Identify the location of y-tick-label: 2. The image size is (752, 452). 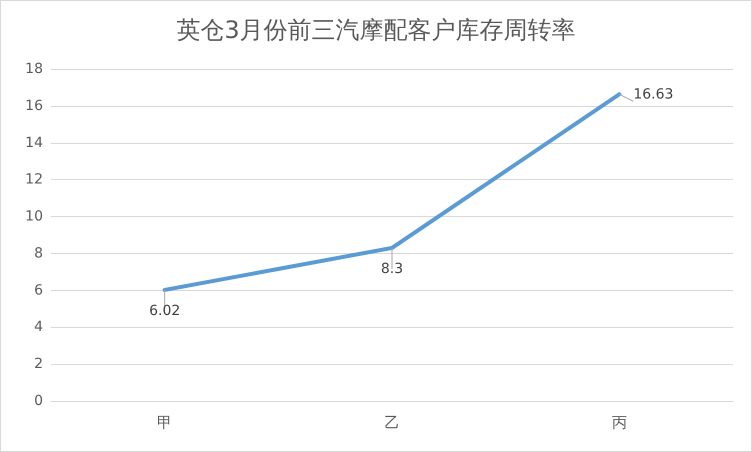
(38, 364).